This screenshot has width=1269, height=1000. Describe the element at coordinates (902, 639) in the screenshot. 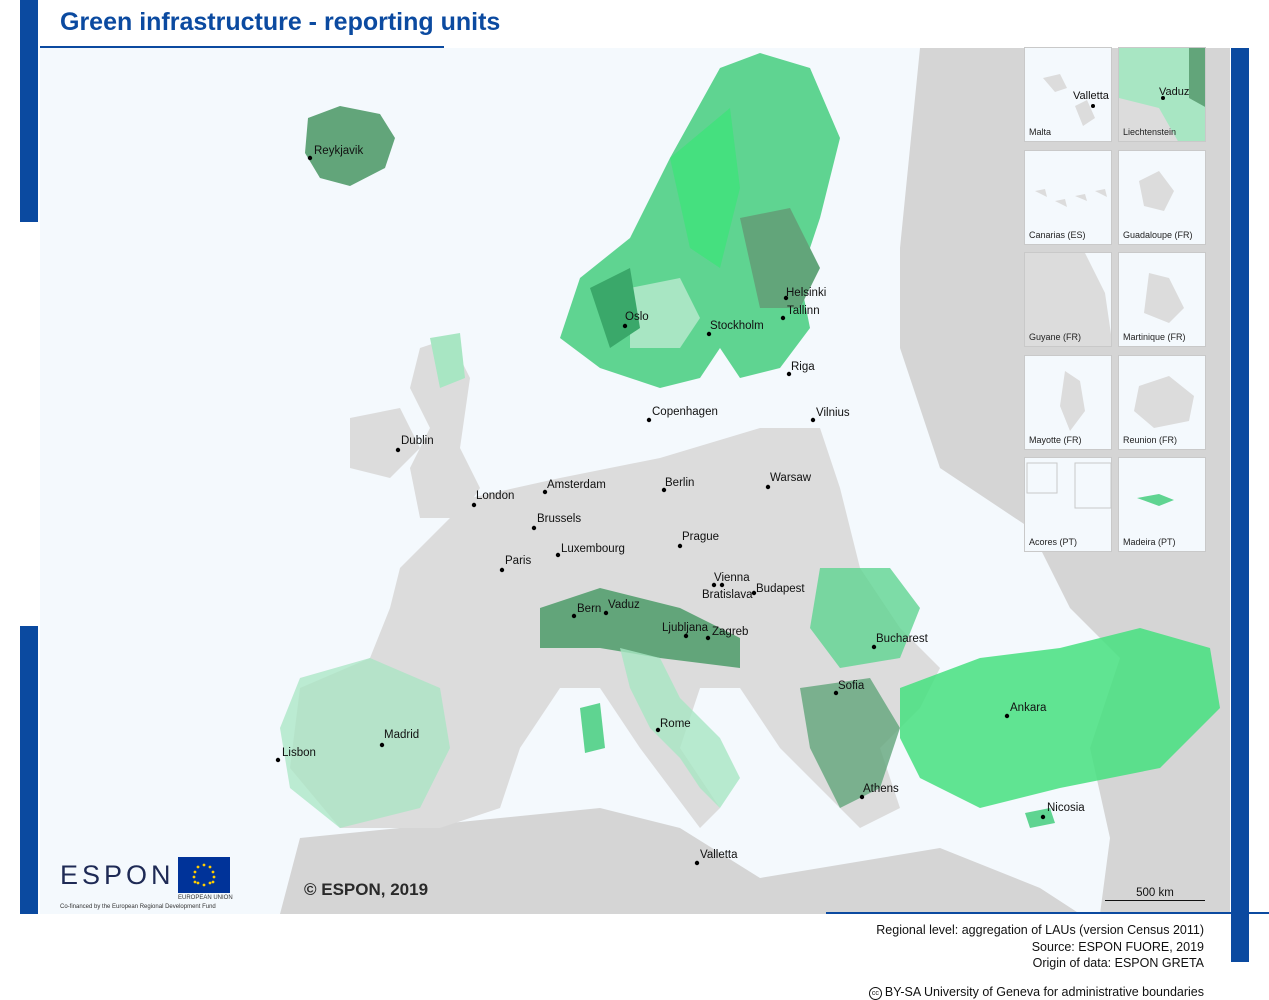

I see `city-label: Bucharest` at that location.